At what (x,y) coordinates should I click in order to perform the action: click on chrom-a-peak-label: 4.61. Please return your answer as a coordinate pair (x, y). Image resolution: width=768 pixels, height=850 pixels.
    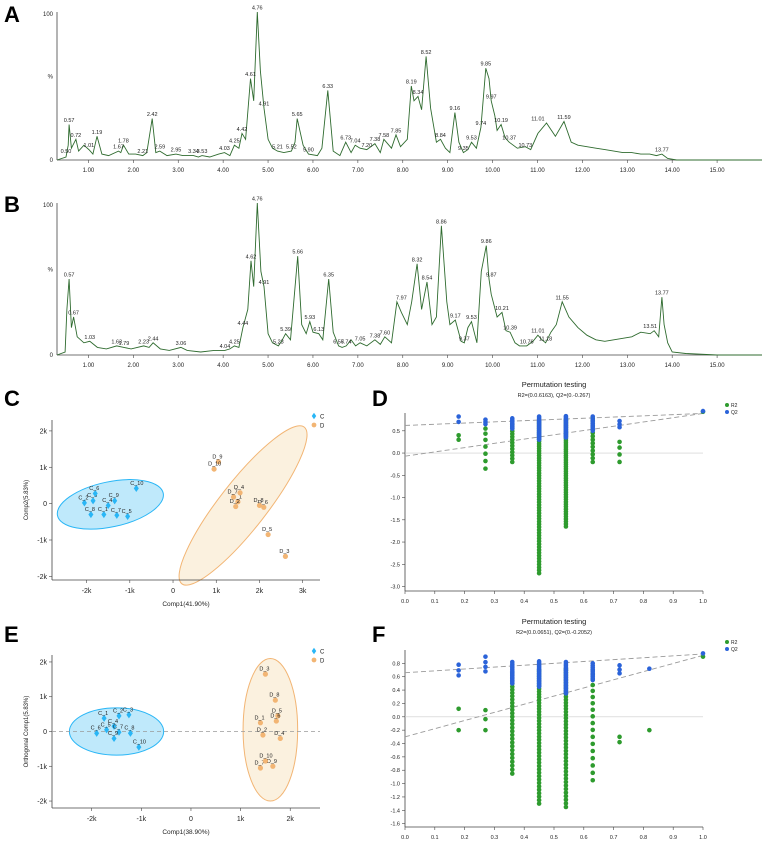
    Looking at the image, I should click on (250, 75).